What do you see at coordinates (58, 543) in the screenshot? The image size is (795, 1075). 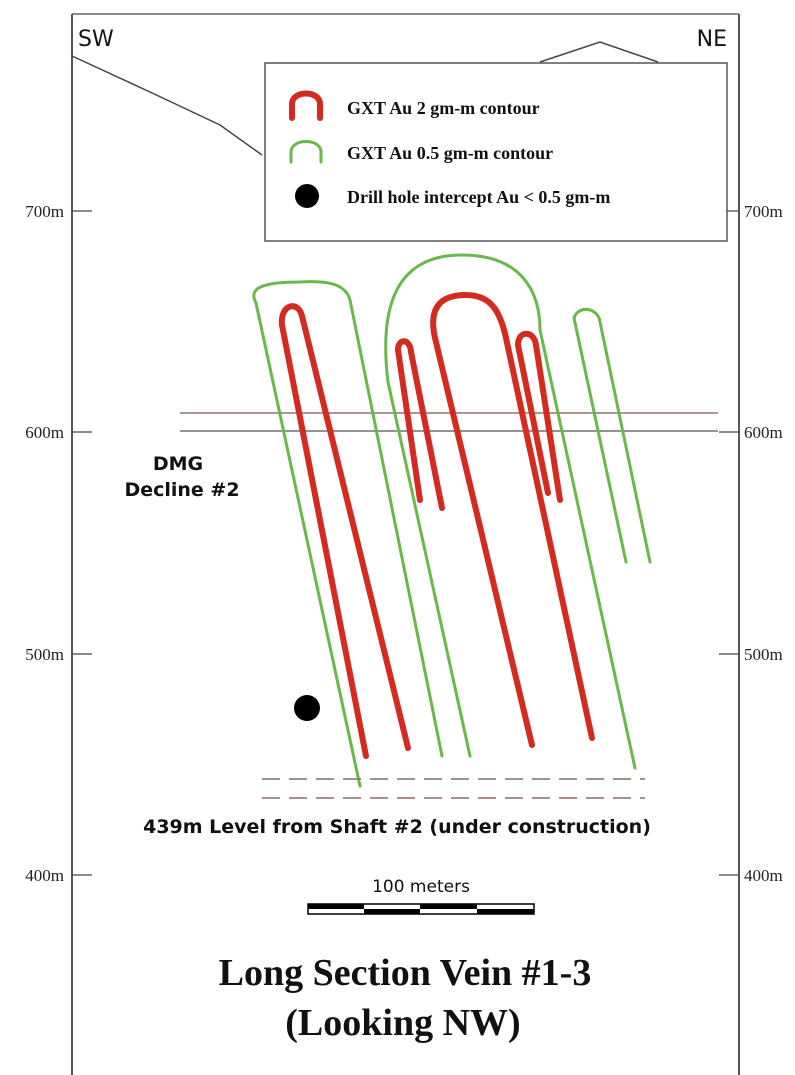 I see `elevation-axis-left: 700m 600m 500m 400m` at bounding box center [58, 543].